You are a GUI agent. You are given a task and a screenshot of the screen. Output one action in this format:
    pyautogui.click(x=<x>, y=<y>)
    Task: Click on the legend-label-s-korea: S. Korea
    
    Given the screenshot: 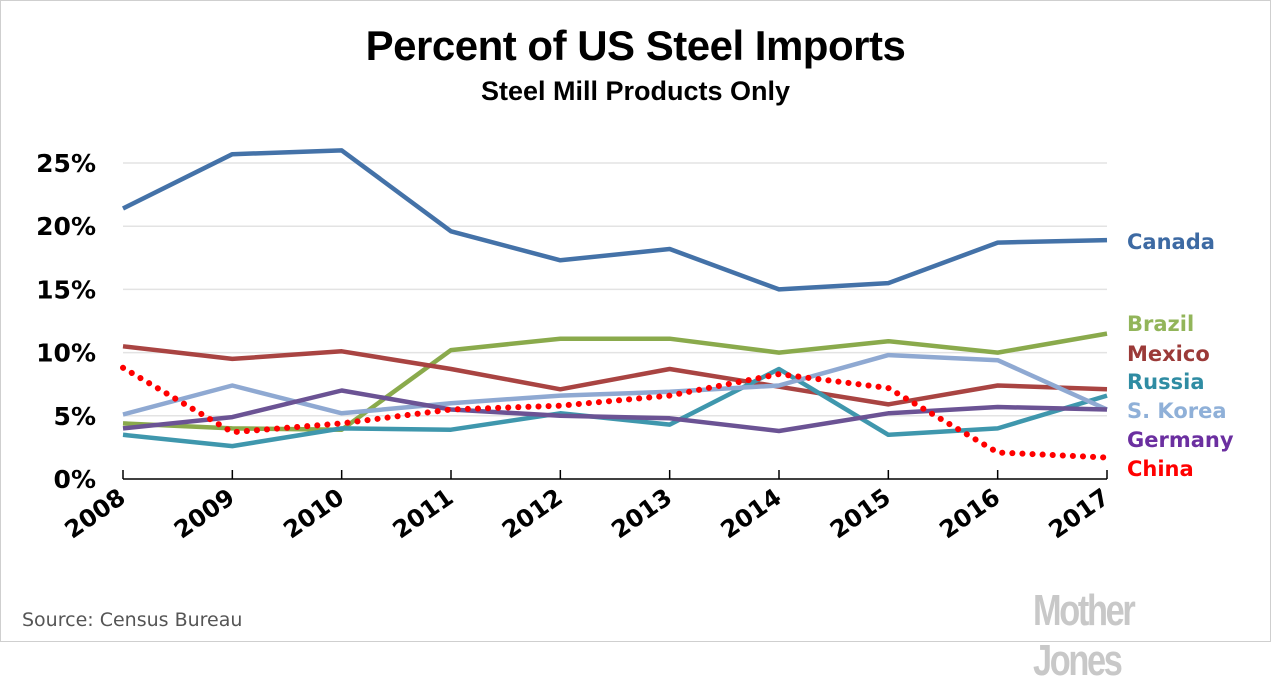 What is the action you would take?
    pyautogui.click(x=1177, y=411)
    